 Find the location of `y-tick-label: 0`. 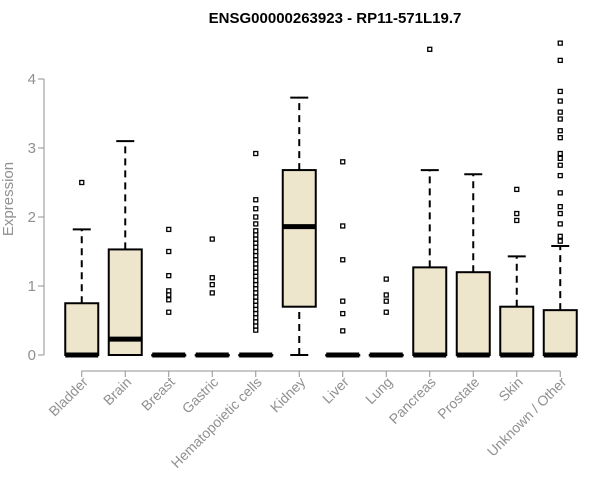

y-tick-label: 0 is located at coordinates (32, 355).